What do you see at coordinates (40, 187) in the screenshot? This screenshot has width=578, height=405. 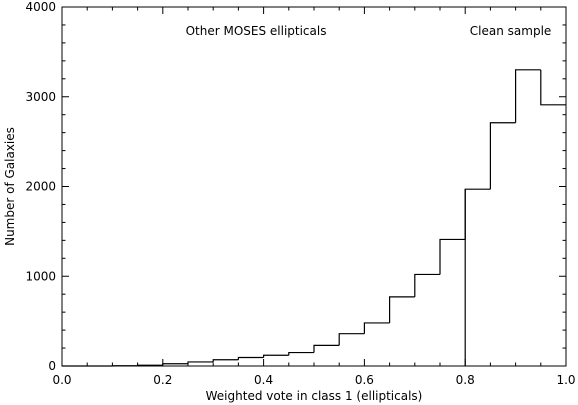 I see `y-tick-label: 2000` at bounding box center [40, 187].